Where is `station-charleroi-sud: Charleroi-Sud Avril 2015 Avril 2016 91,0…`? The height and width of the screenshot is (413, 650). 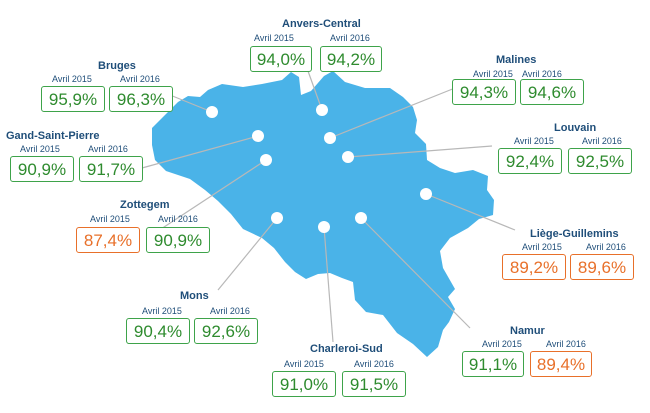
station-charleroi-sud: Charleroi-Sud Avril 2015 Avril 2016 91,0… is located at coordinates (342, 371).